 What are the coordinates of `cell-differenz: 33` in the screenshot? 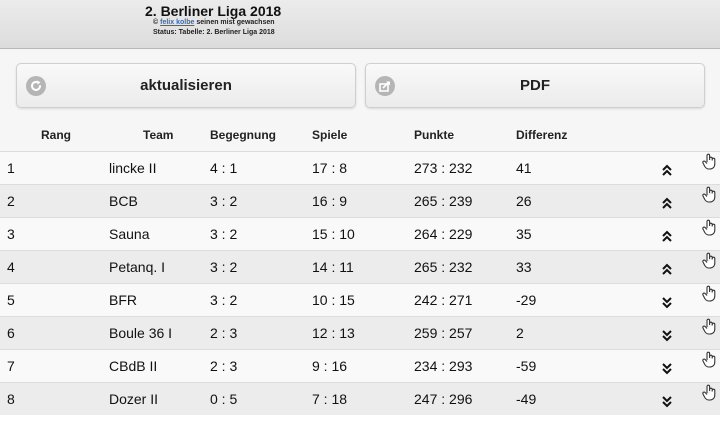 It's located at (524, 267).